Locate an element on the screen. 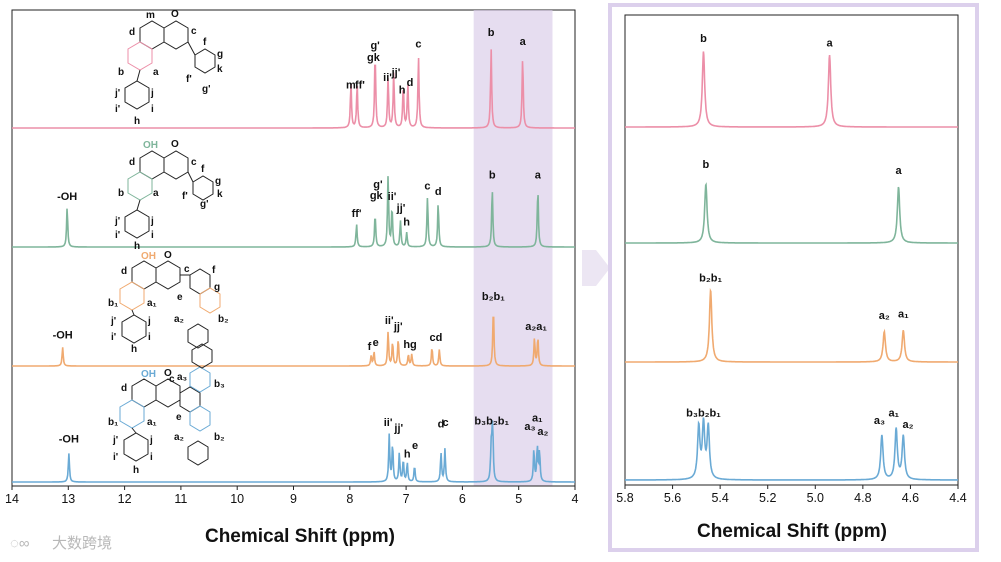  zoom-tick-label: 5.6 is located at coordinates (672, 498).